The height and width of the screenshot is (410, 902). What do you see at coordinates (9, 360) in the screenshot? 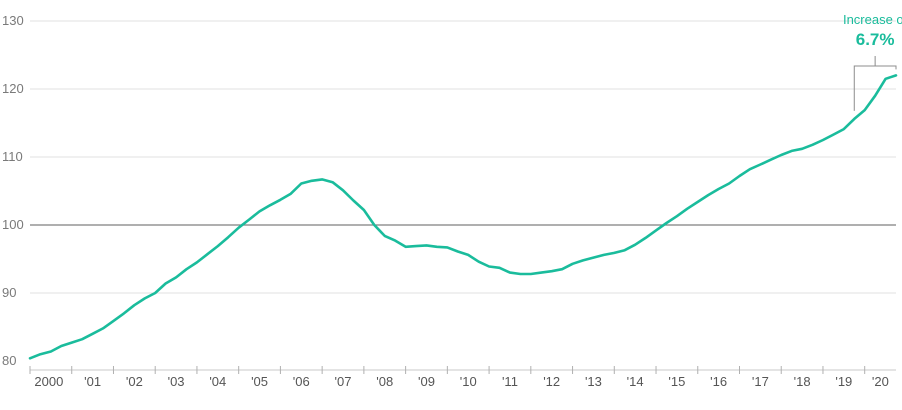
I see `y-tick-label: 80` at bounding box center [9, 360].